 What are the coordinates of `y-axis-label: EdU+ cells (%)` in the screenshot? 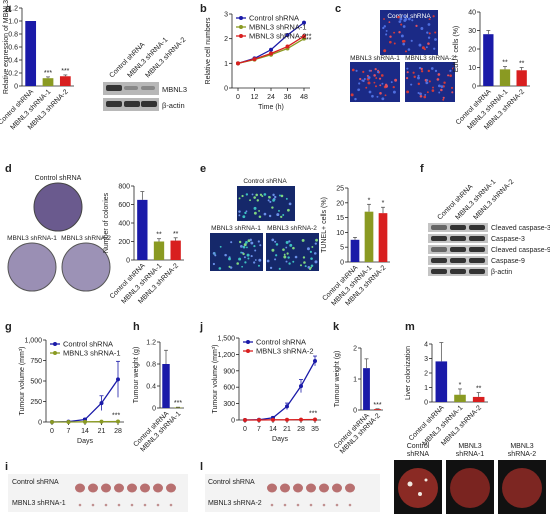 It's located at (456, 49).